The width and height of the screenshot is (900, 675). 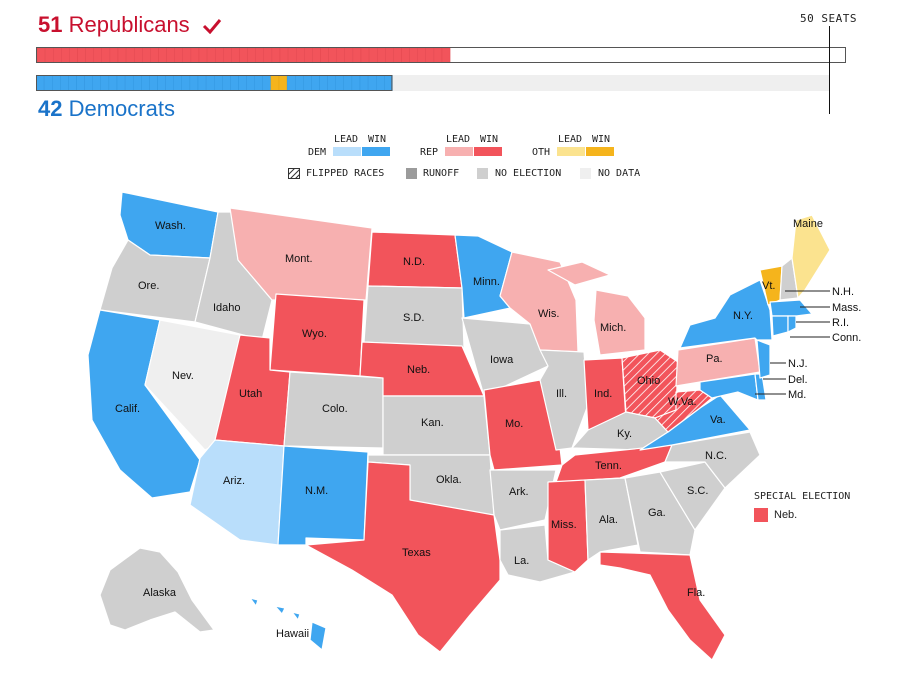 I want to click on label-conn: Conn., so click(x=846, y=338).